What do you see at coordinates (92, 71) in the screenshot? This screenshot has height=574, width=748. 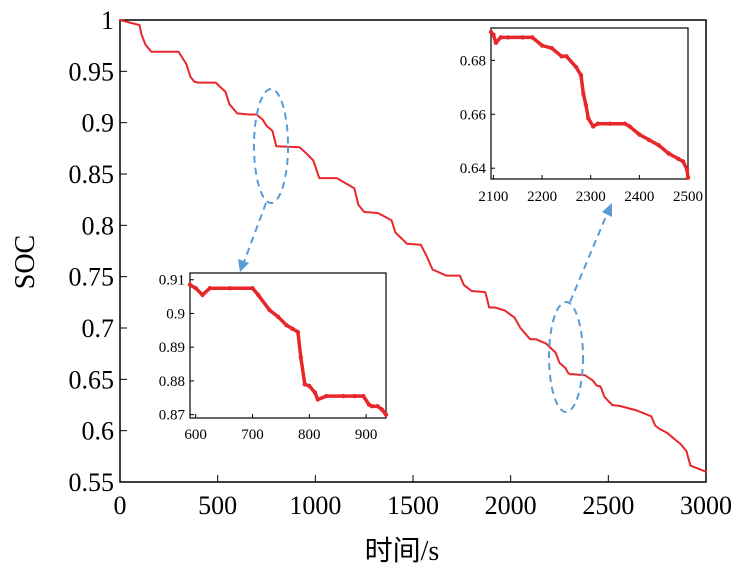 I see `main-y-tick-label: 0.95` at bounding box center [92, 71].